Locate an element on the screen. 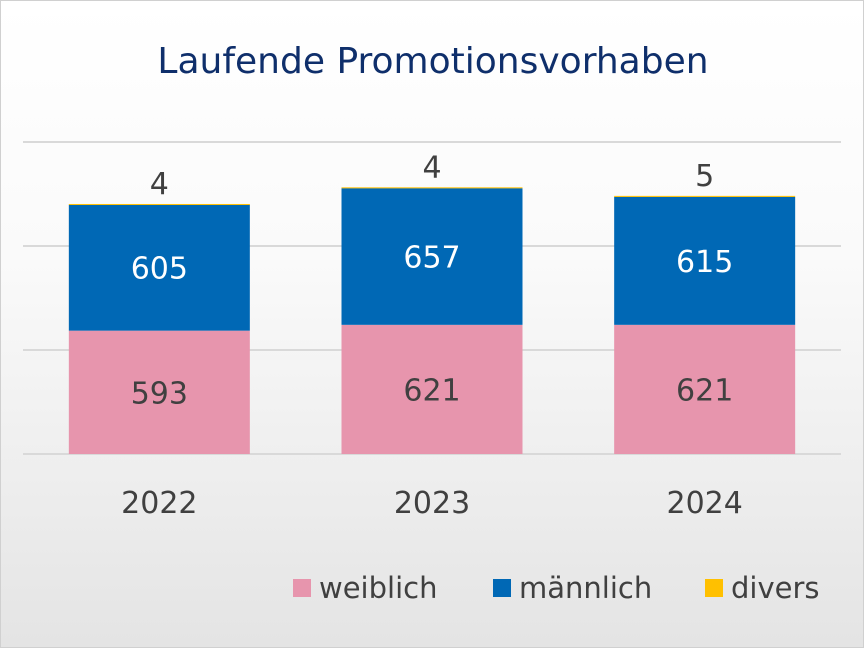 The image size is (864, 649). bar-männlich-2022 is located at coordinates (159, 267).